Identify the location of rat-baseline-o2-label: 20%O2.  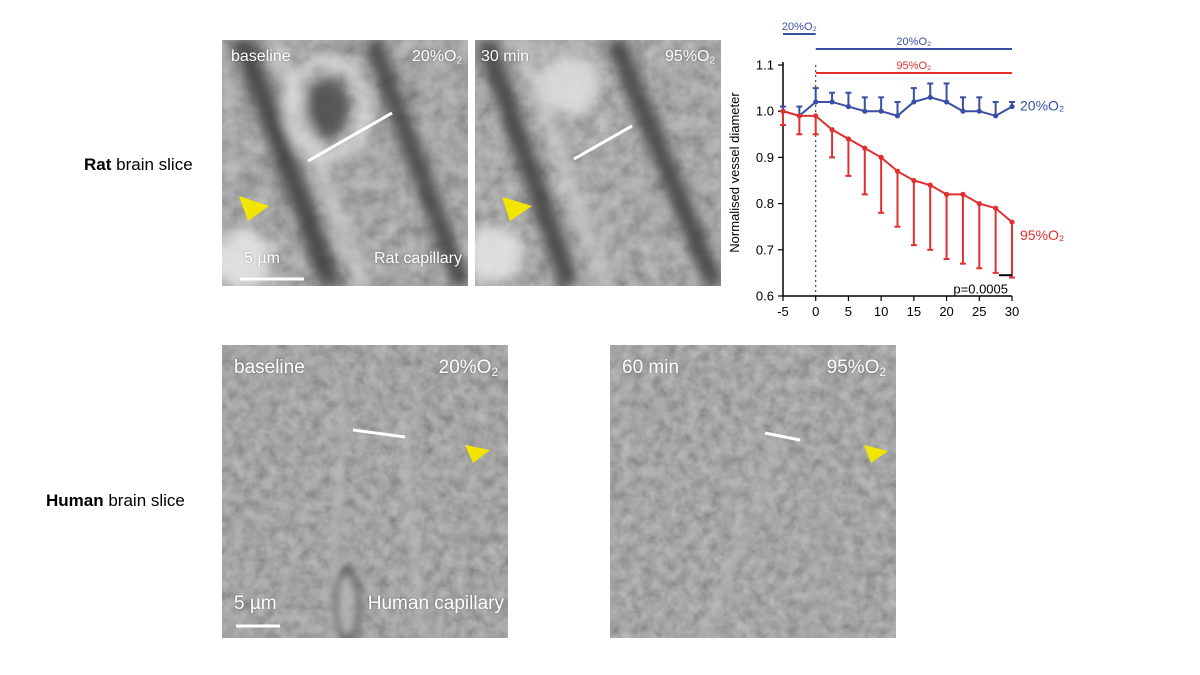
(437, 57).